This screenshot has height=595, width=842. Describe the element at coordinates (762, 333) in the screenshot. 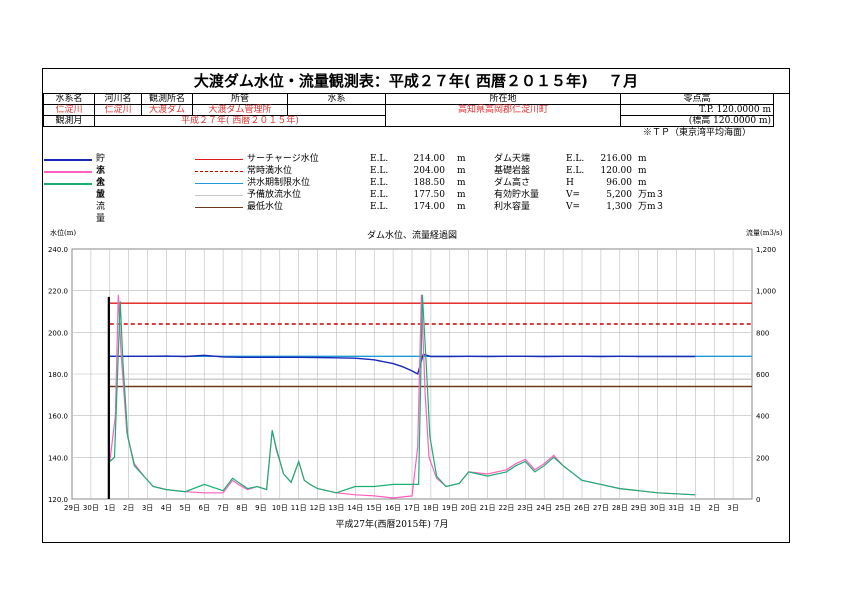

I see `y-right-tick-label: 800` at that location.